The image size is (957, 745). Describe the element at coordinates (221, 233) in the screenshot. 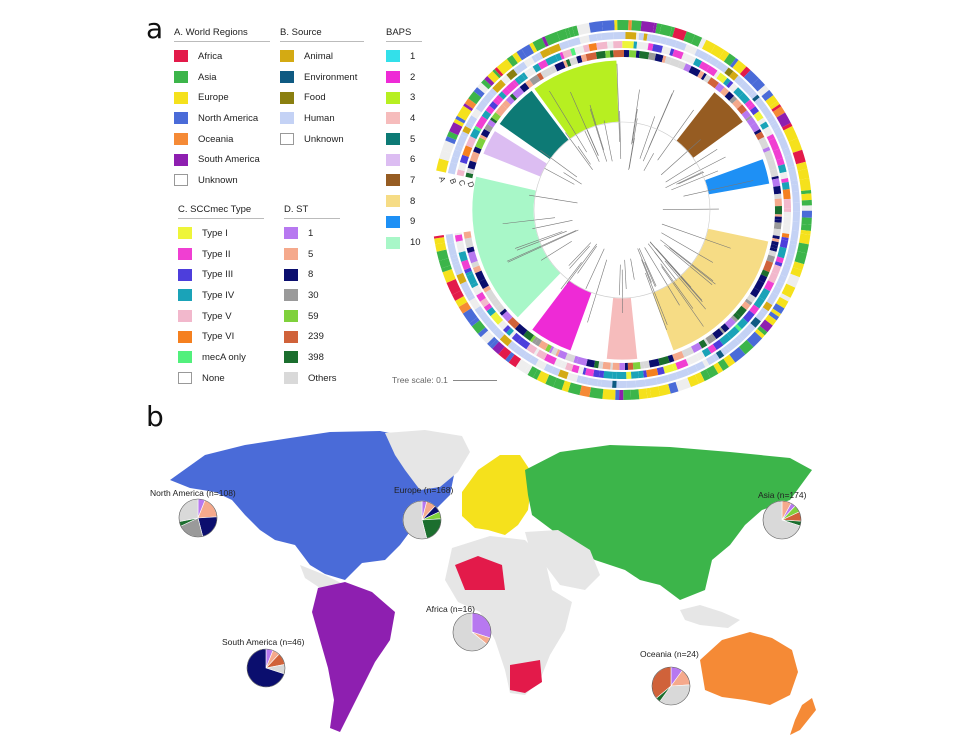

I see `legend-item: Type I` at that location.